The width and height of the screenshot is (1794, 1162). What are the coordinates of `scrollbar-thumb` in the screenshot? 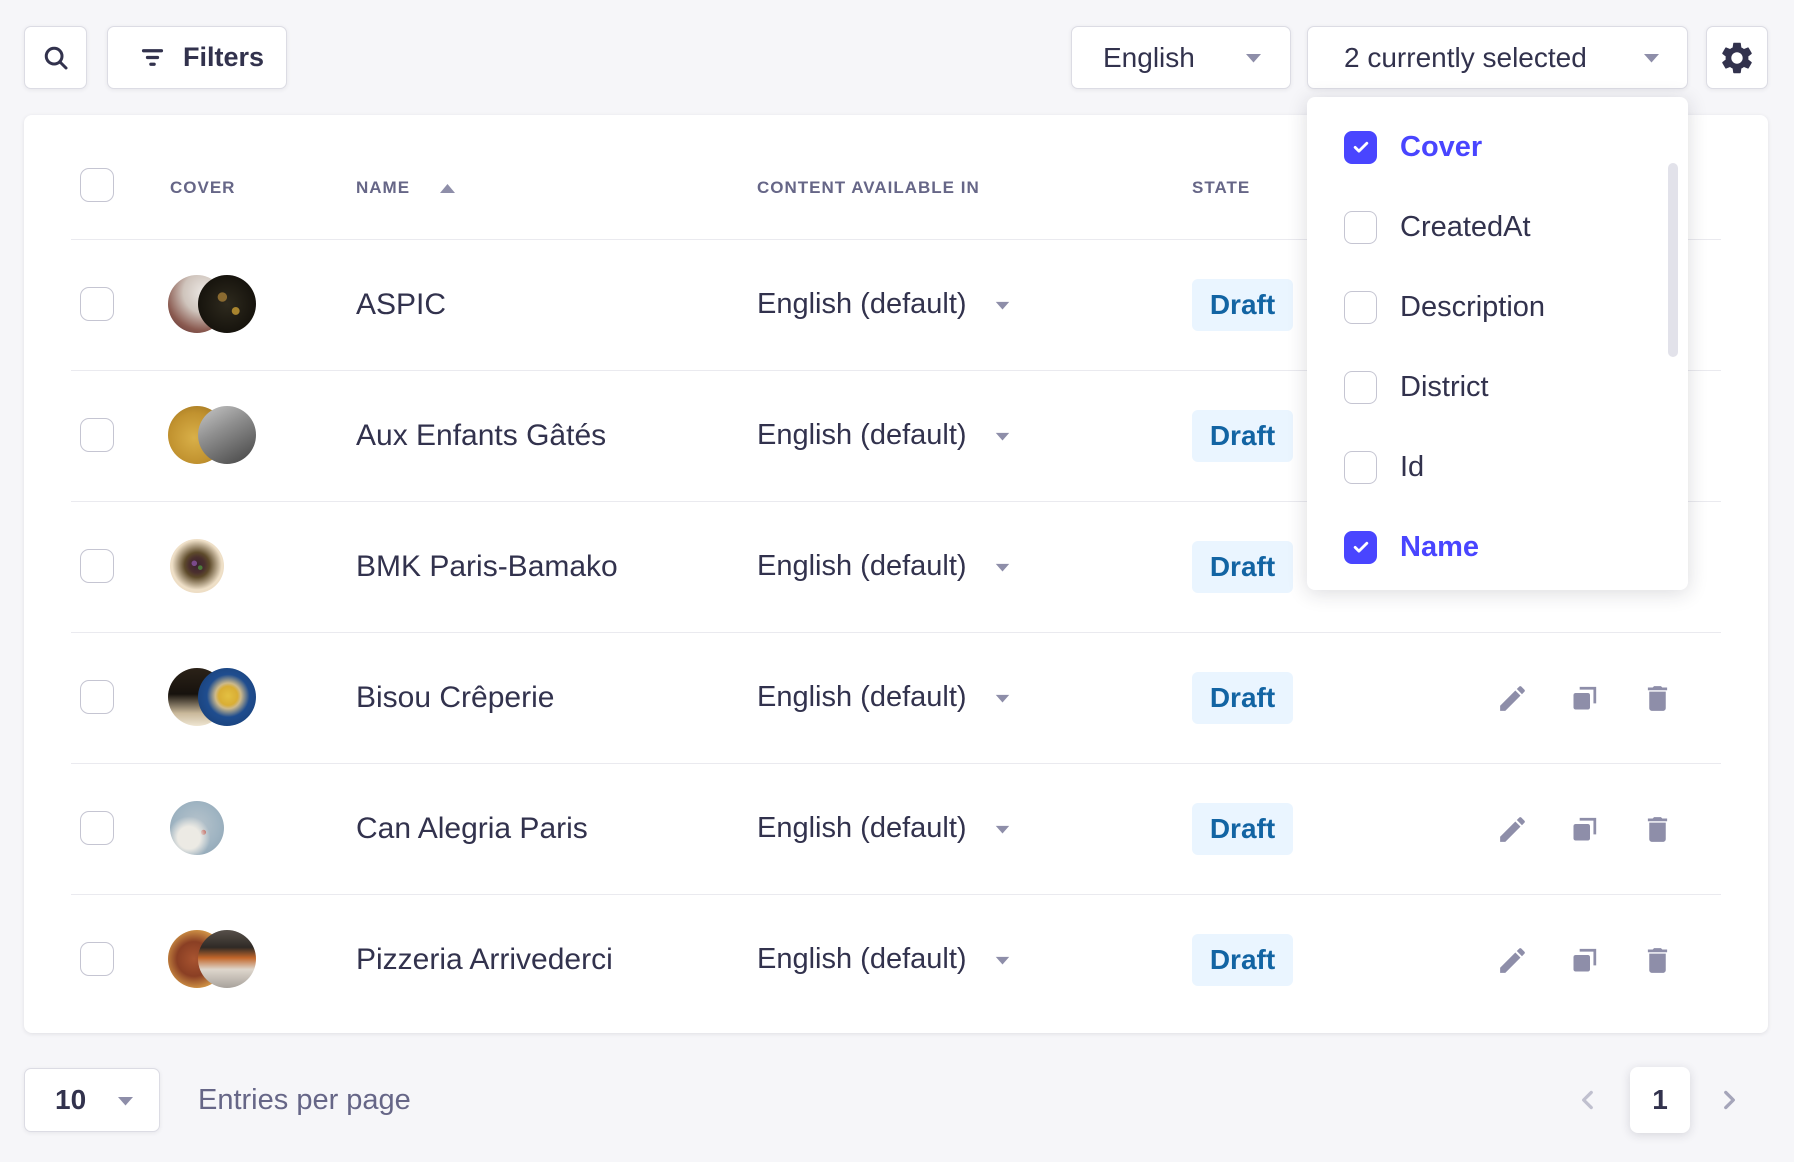 It's located at (1673, 260).